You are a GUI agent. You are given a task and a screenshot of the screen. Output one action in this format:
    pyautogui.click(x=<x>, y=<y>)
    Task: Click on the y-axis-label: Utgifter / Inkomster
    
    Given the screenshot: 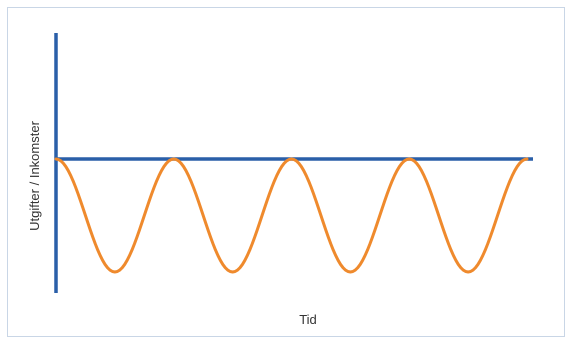 What is the action you would take?
    pyautogui.click(x=34, y=175)
    